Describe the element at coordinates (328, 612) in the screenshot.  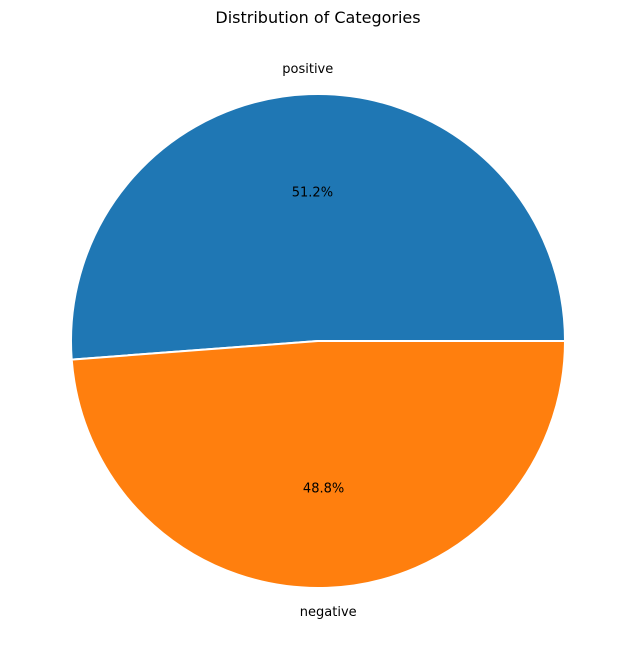
I see `category-label-negative: negative` at that location.